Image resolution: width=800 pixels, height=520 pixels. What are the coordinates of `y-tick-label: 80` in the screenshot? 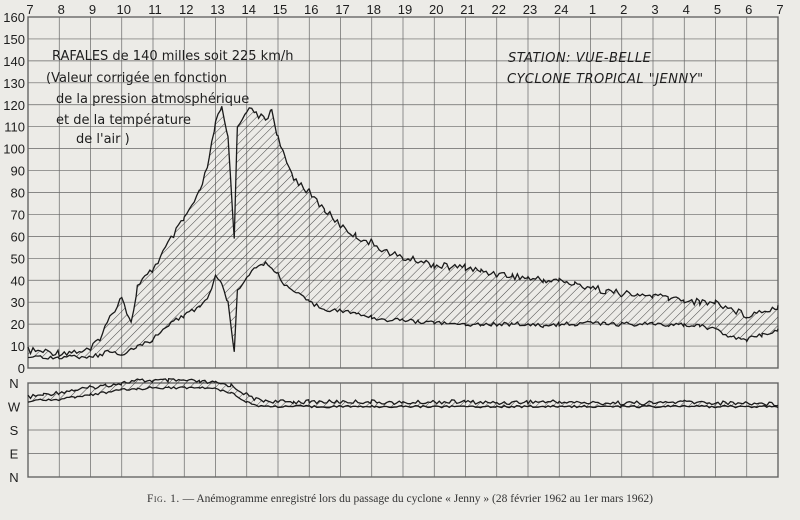 It's located at (18, 193).